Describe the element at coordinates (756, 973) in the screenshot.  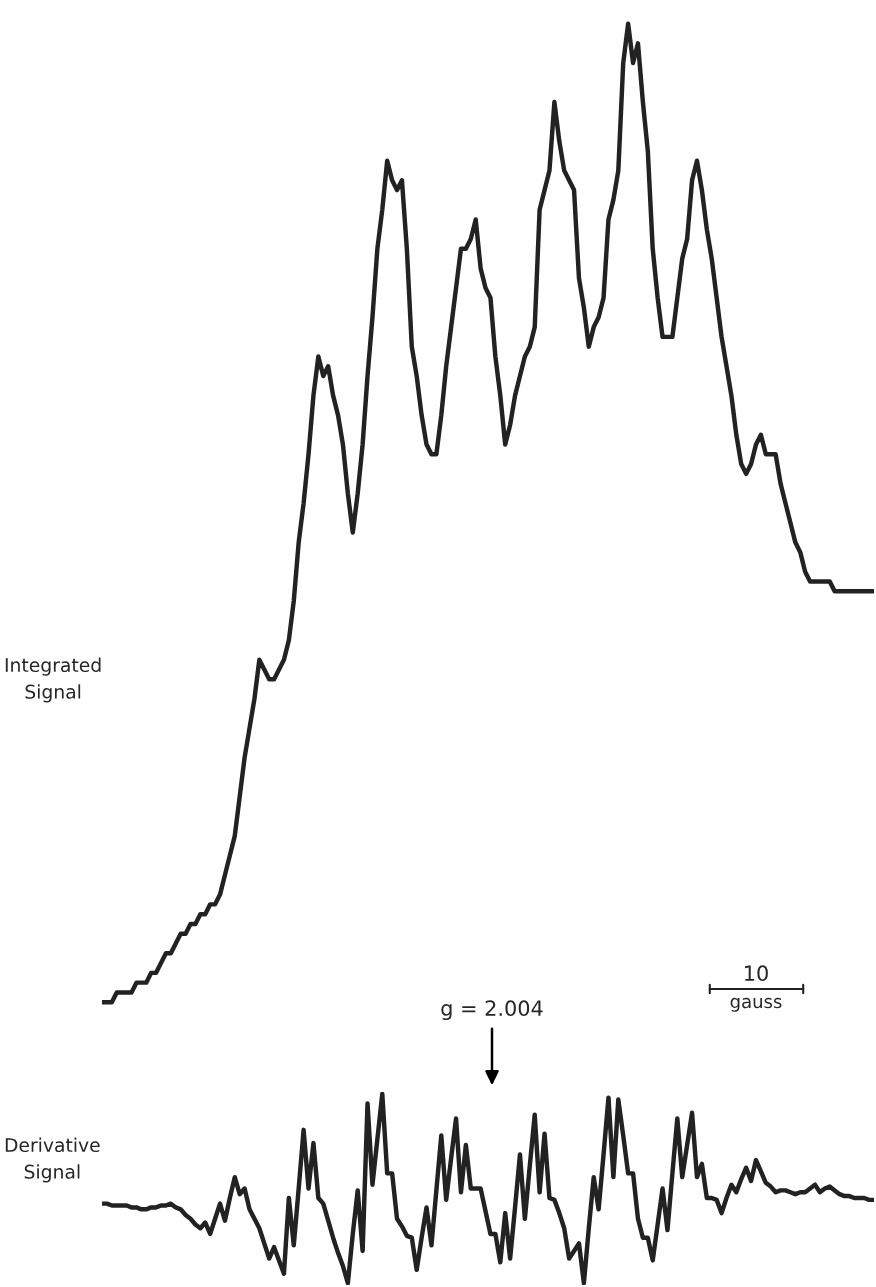
I see `annotation: 10` at that location.